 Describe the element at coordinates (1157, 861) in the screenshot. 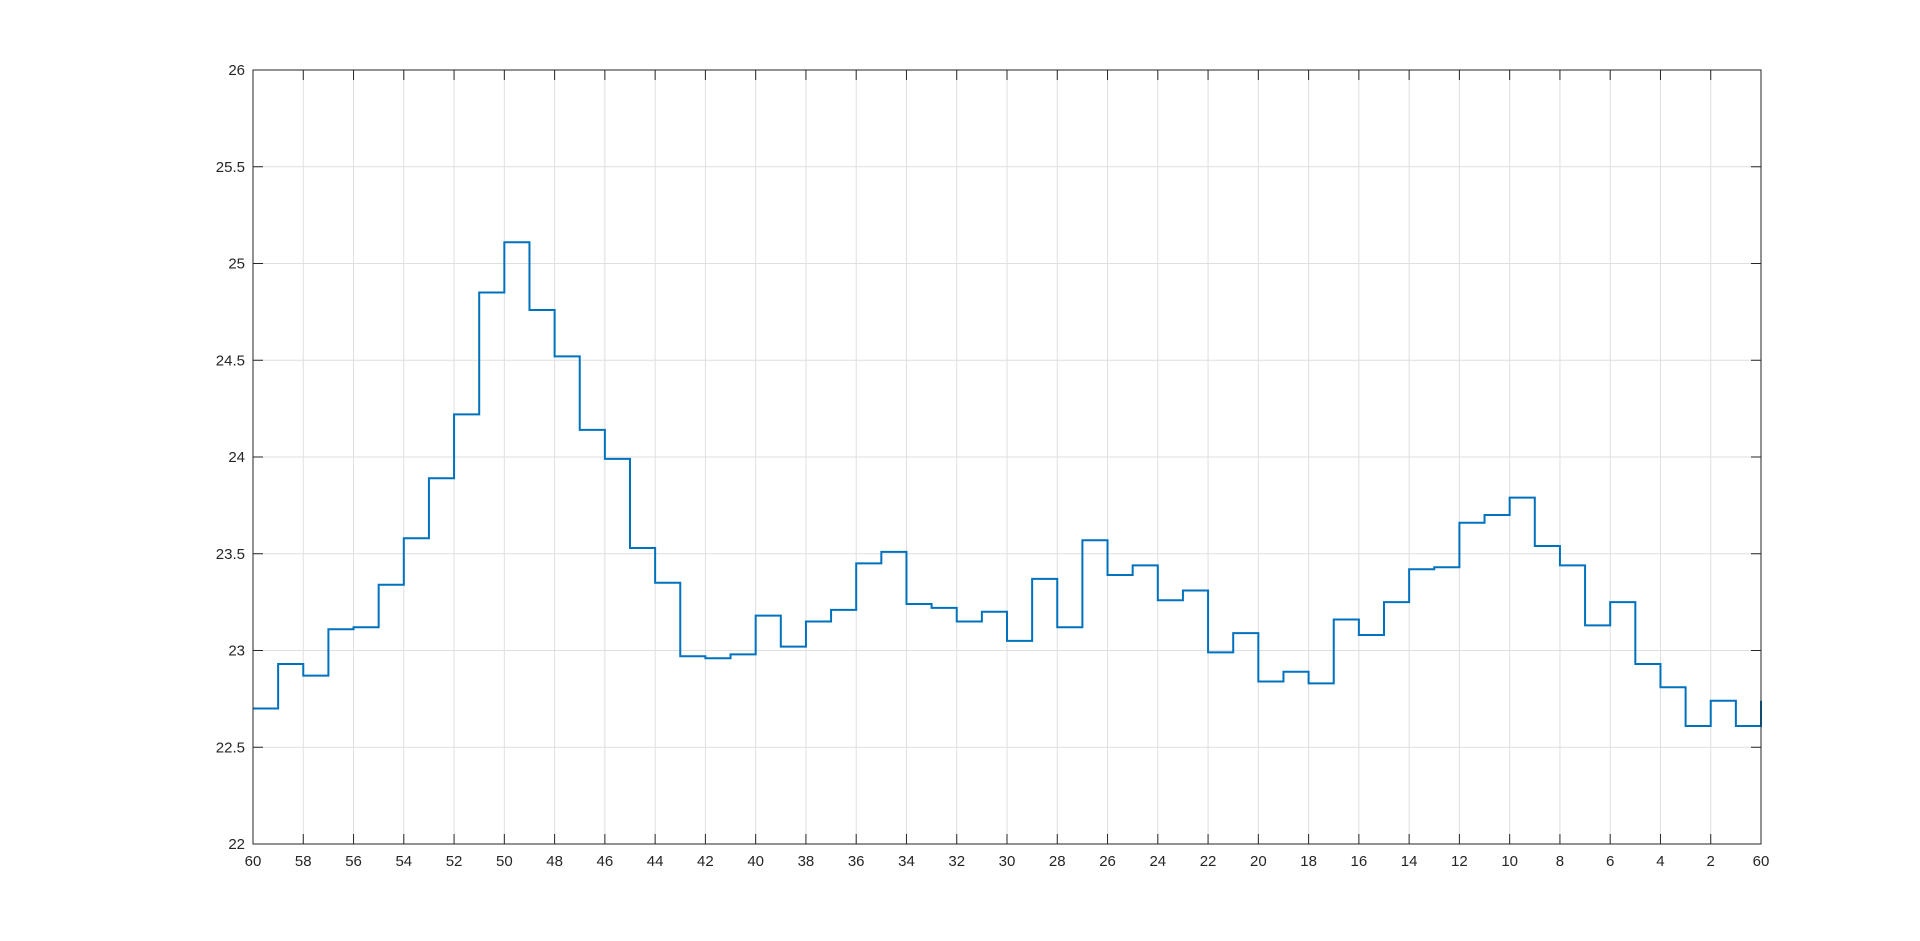

I see `x-tick-label: 24` at that location.